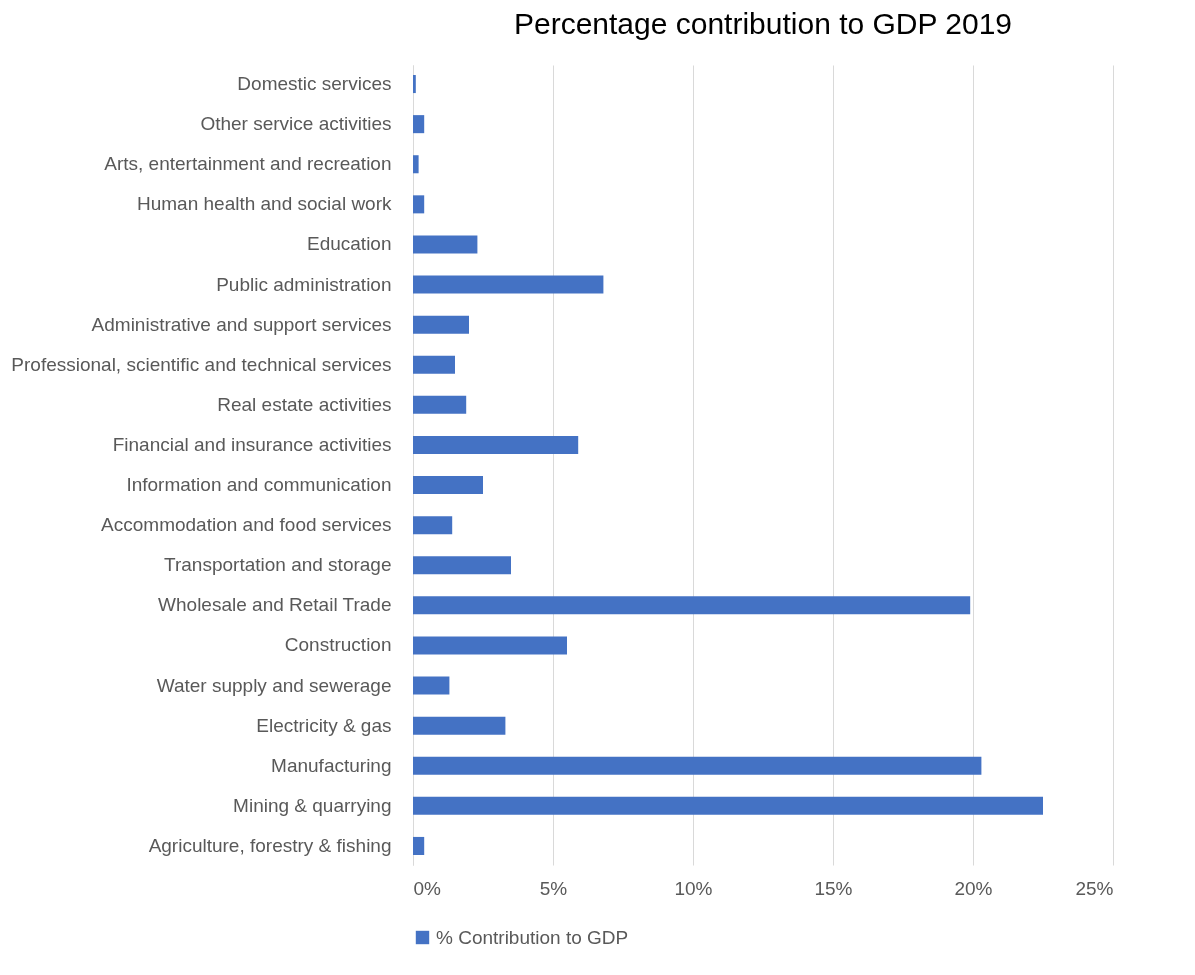 The height and width of the screenshot is (975, 1195). What do you see at coordinates (338, 645) in the screenshot?
I see `y-tick-label: Construction` at bounding box center [338, 645].